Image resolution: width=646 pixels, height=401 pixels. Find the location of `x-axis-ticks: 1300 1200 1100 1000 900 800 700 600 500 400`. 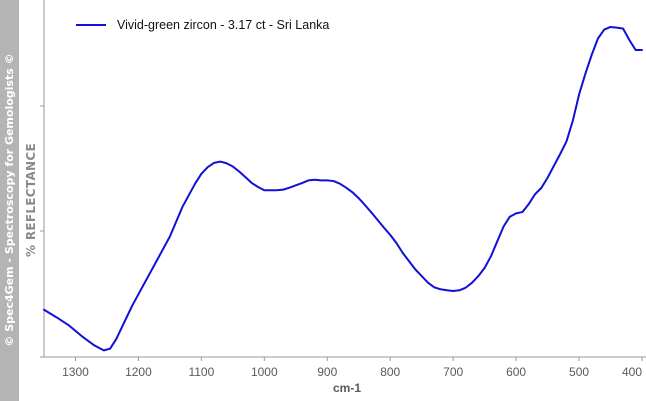

x-axis-ticks: 1300 1200 1100 1000 900 800 700 600 500 400 is located at coordinates (352, 368).